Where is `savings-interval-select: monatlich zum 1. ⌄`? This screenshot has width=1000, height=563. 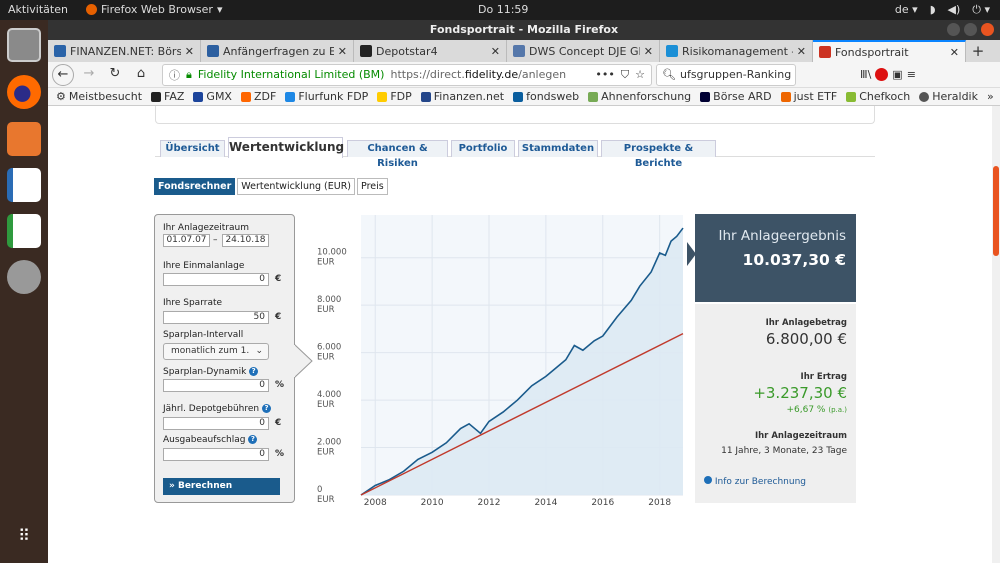
savings-interval-select: monatlich zum 1. ⌄ is located at coordinates (216, 351).